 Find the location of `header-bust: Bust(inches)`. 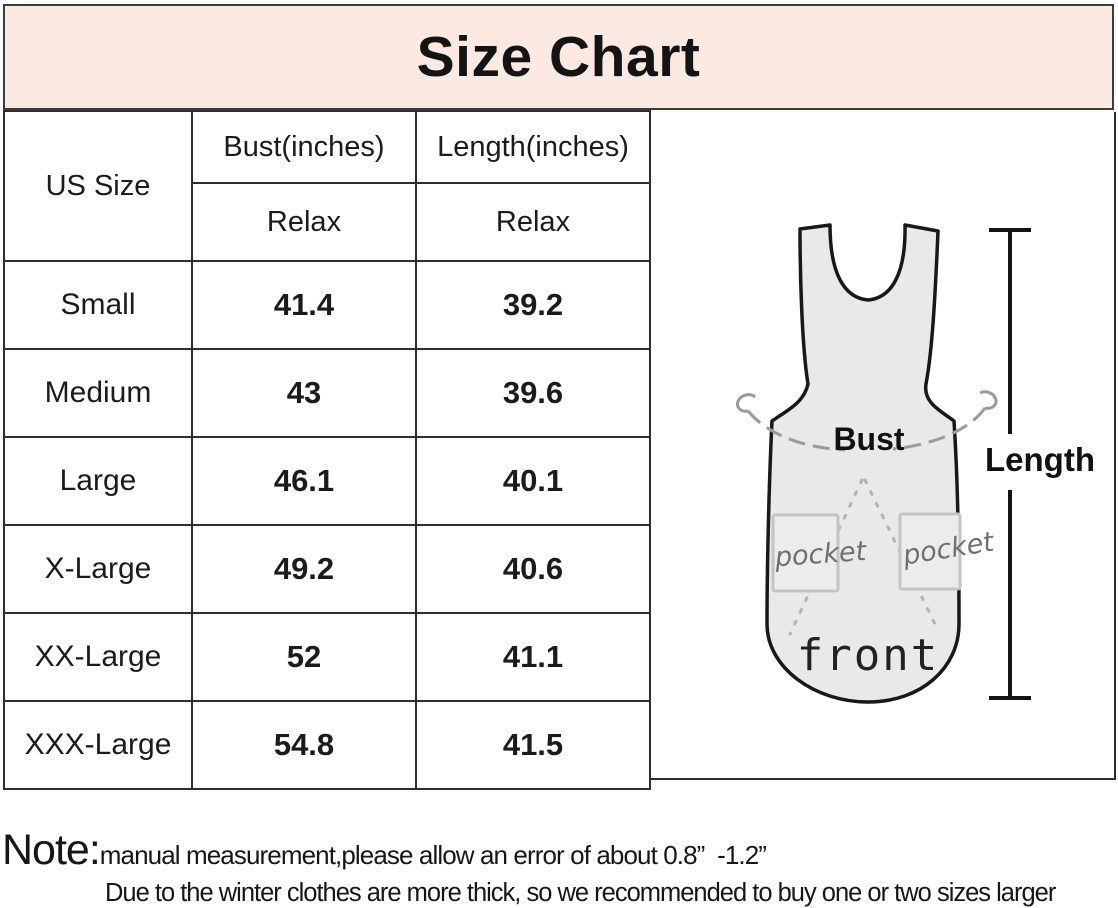

header-bust: Bust(inches) is located at coordinates (304, 147).